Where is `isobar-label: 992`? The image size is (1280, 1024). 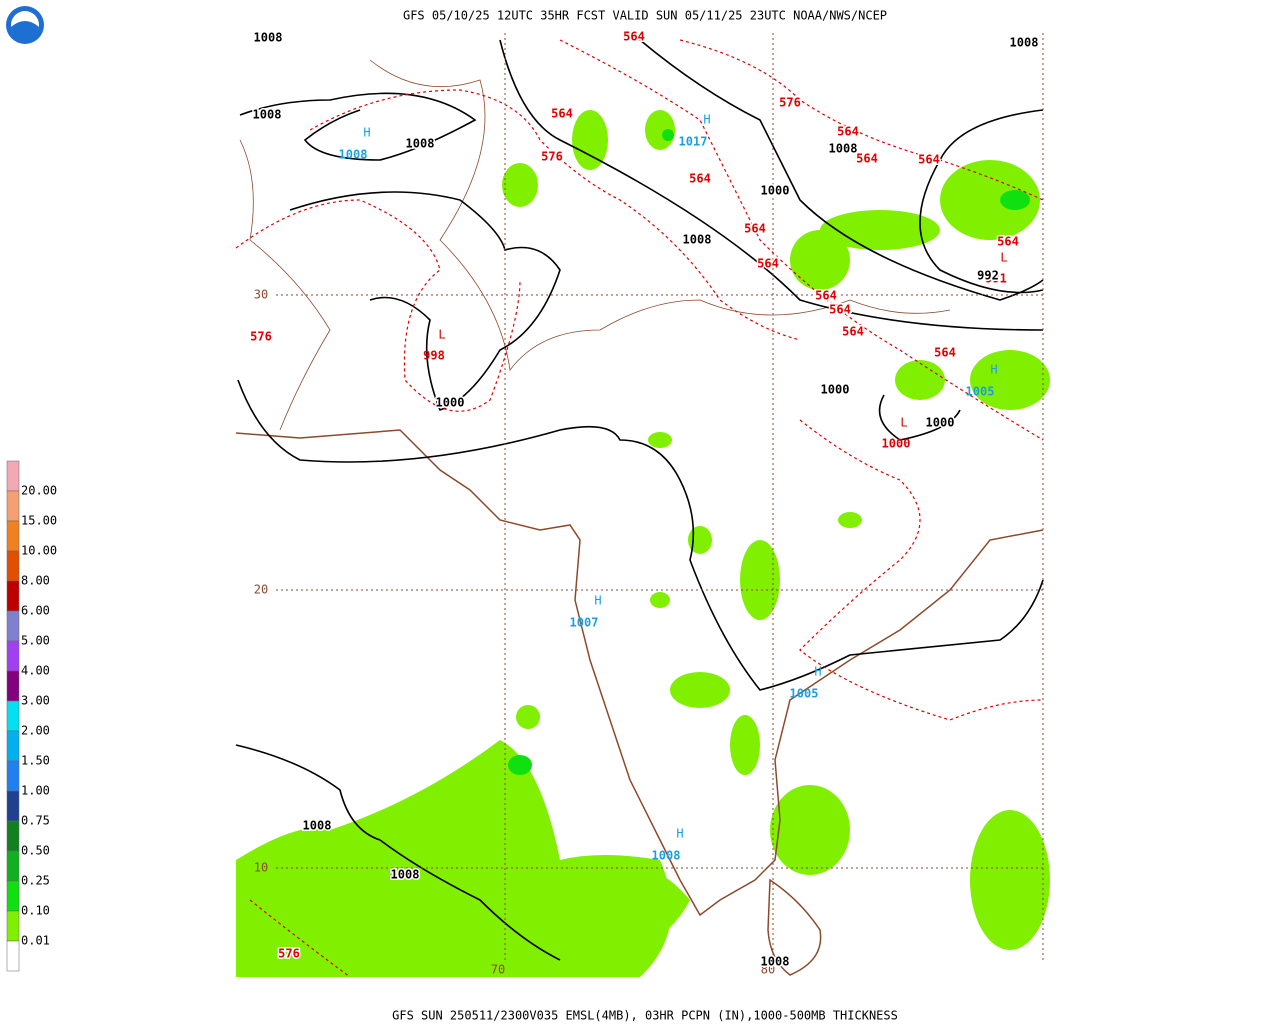
isobar-label: 992 is located at coordinates (988, 276).